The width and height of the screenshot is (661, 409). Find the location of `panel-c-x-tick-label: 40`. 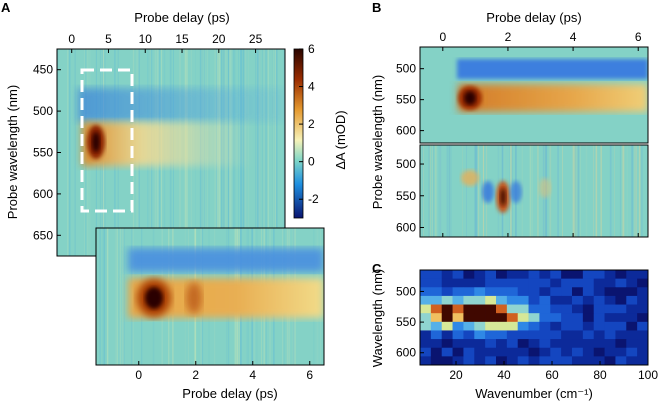

panel-c-x-tick-label: 40 is located at coordinates (504, 375).